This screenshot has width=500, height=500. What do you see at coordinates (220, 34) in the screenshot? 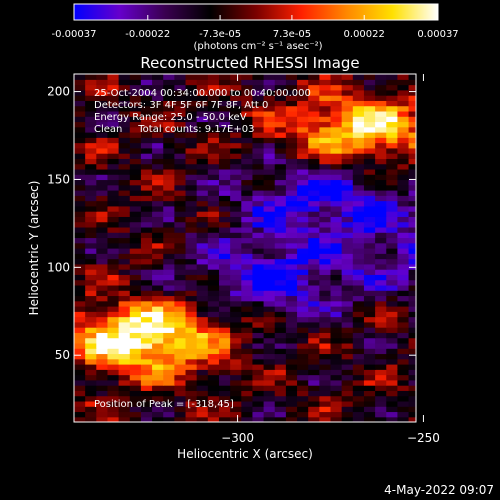
I see `colorbar-tick-label: -7.3e-05` at bounding box center [220, 34].